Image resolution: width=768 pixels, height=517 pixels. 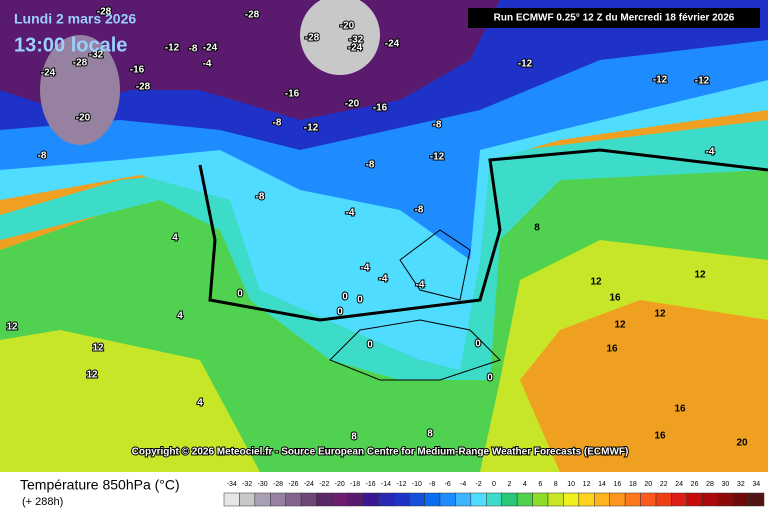 I want to click on lead-time: (+ 288h), so click(x=42, y=502).